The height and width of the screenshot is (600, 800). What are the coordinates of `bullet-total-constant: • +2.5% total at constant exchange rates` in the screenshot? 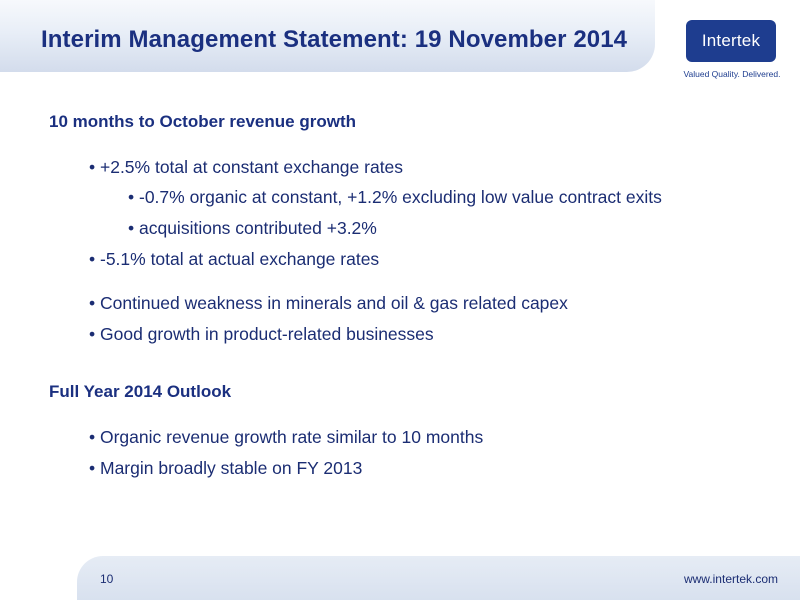 It's located at (246, 167).